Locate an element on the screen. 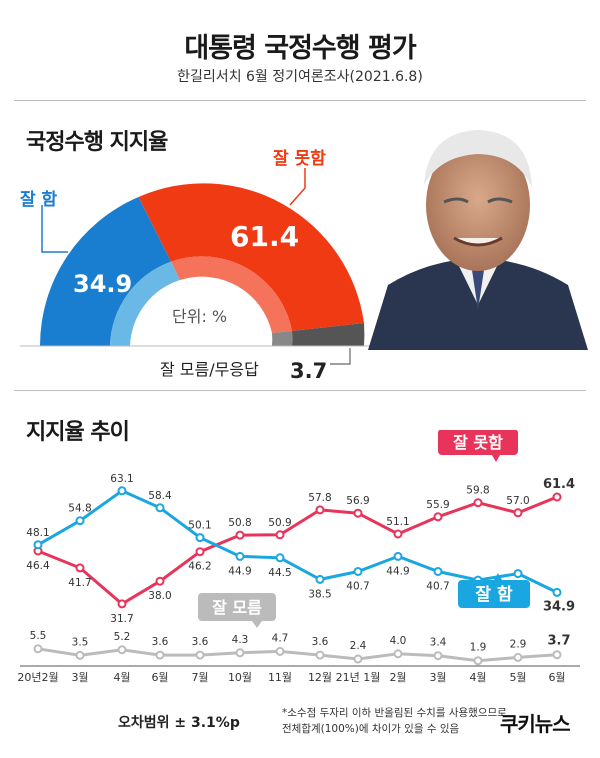  data-label-bad: 57.0 is located at coordinates (517, 501).